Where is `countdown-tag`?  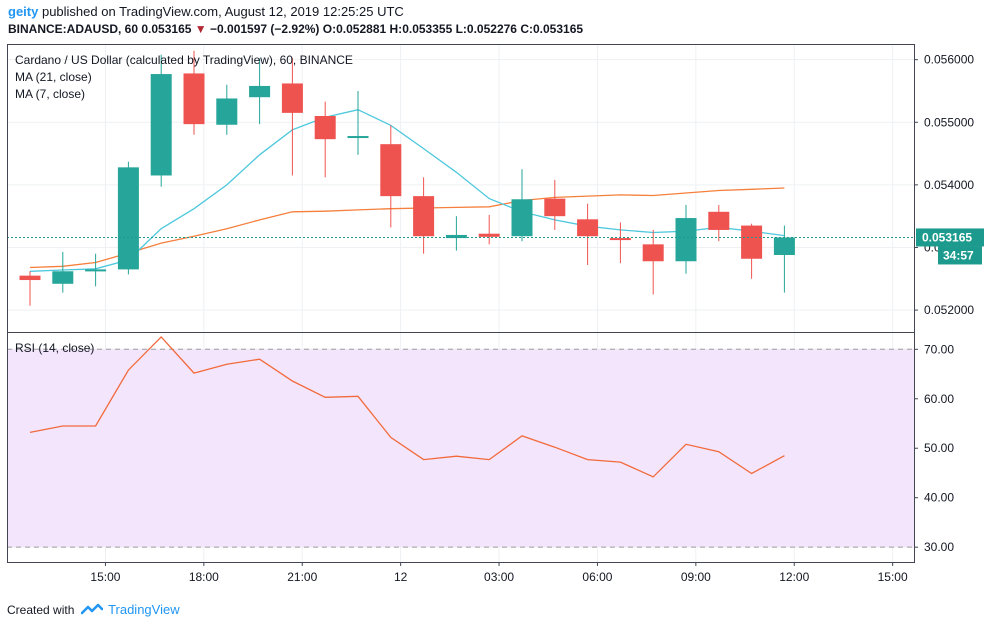
countdown-tag is located at coordinates (960, 255).